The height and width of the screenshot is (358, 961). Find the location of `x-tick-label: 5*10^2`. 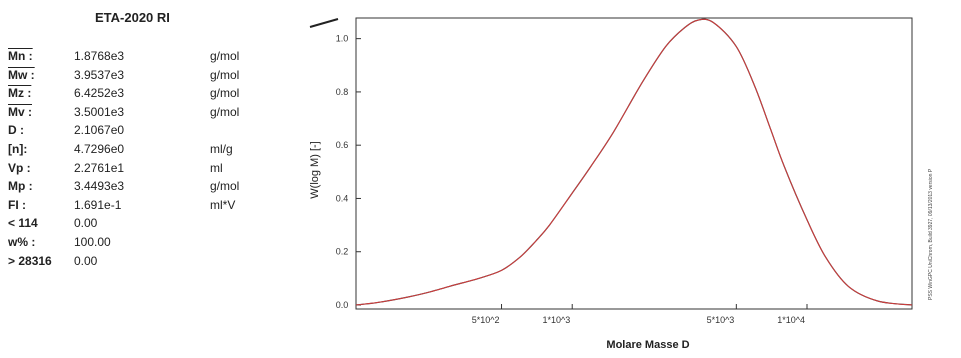

x-tick-label: 5*10^2 is located at coordinates (486, 320).